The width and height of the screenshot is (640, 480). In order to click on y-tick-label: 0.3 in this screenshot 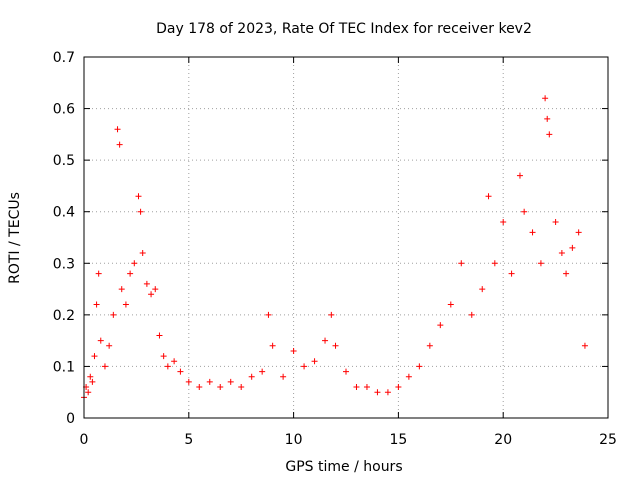, I will do `click(64, 264)`.